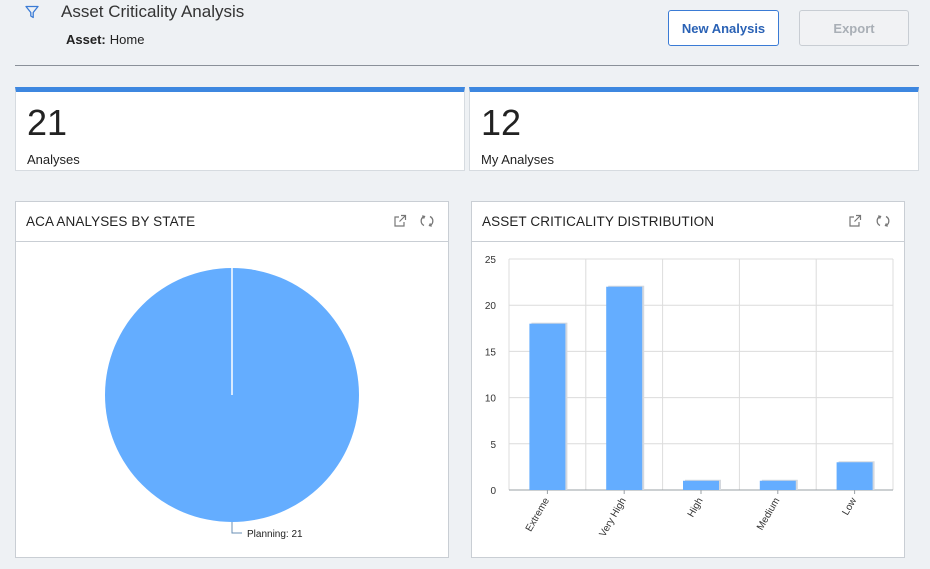 This screenshot has width=930, height=569. What do you see at coordinates (501, 122) in the screenshot?
I see `kpi-my-analyses-value: 12` at bounding box center [501, 122].